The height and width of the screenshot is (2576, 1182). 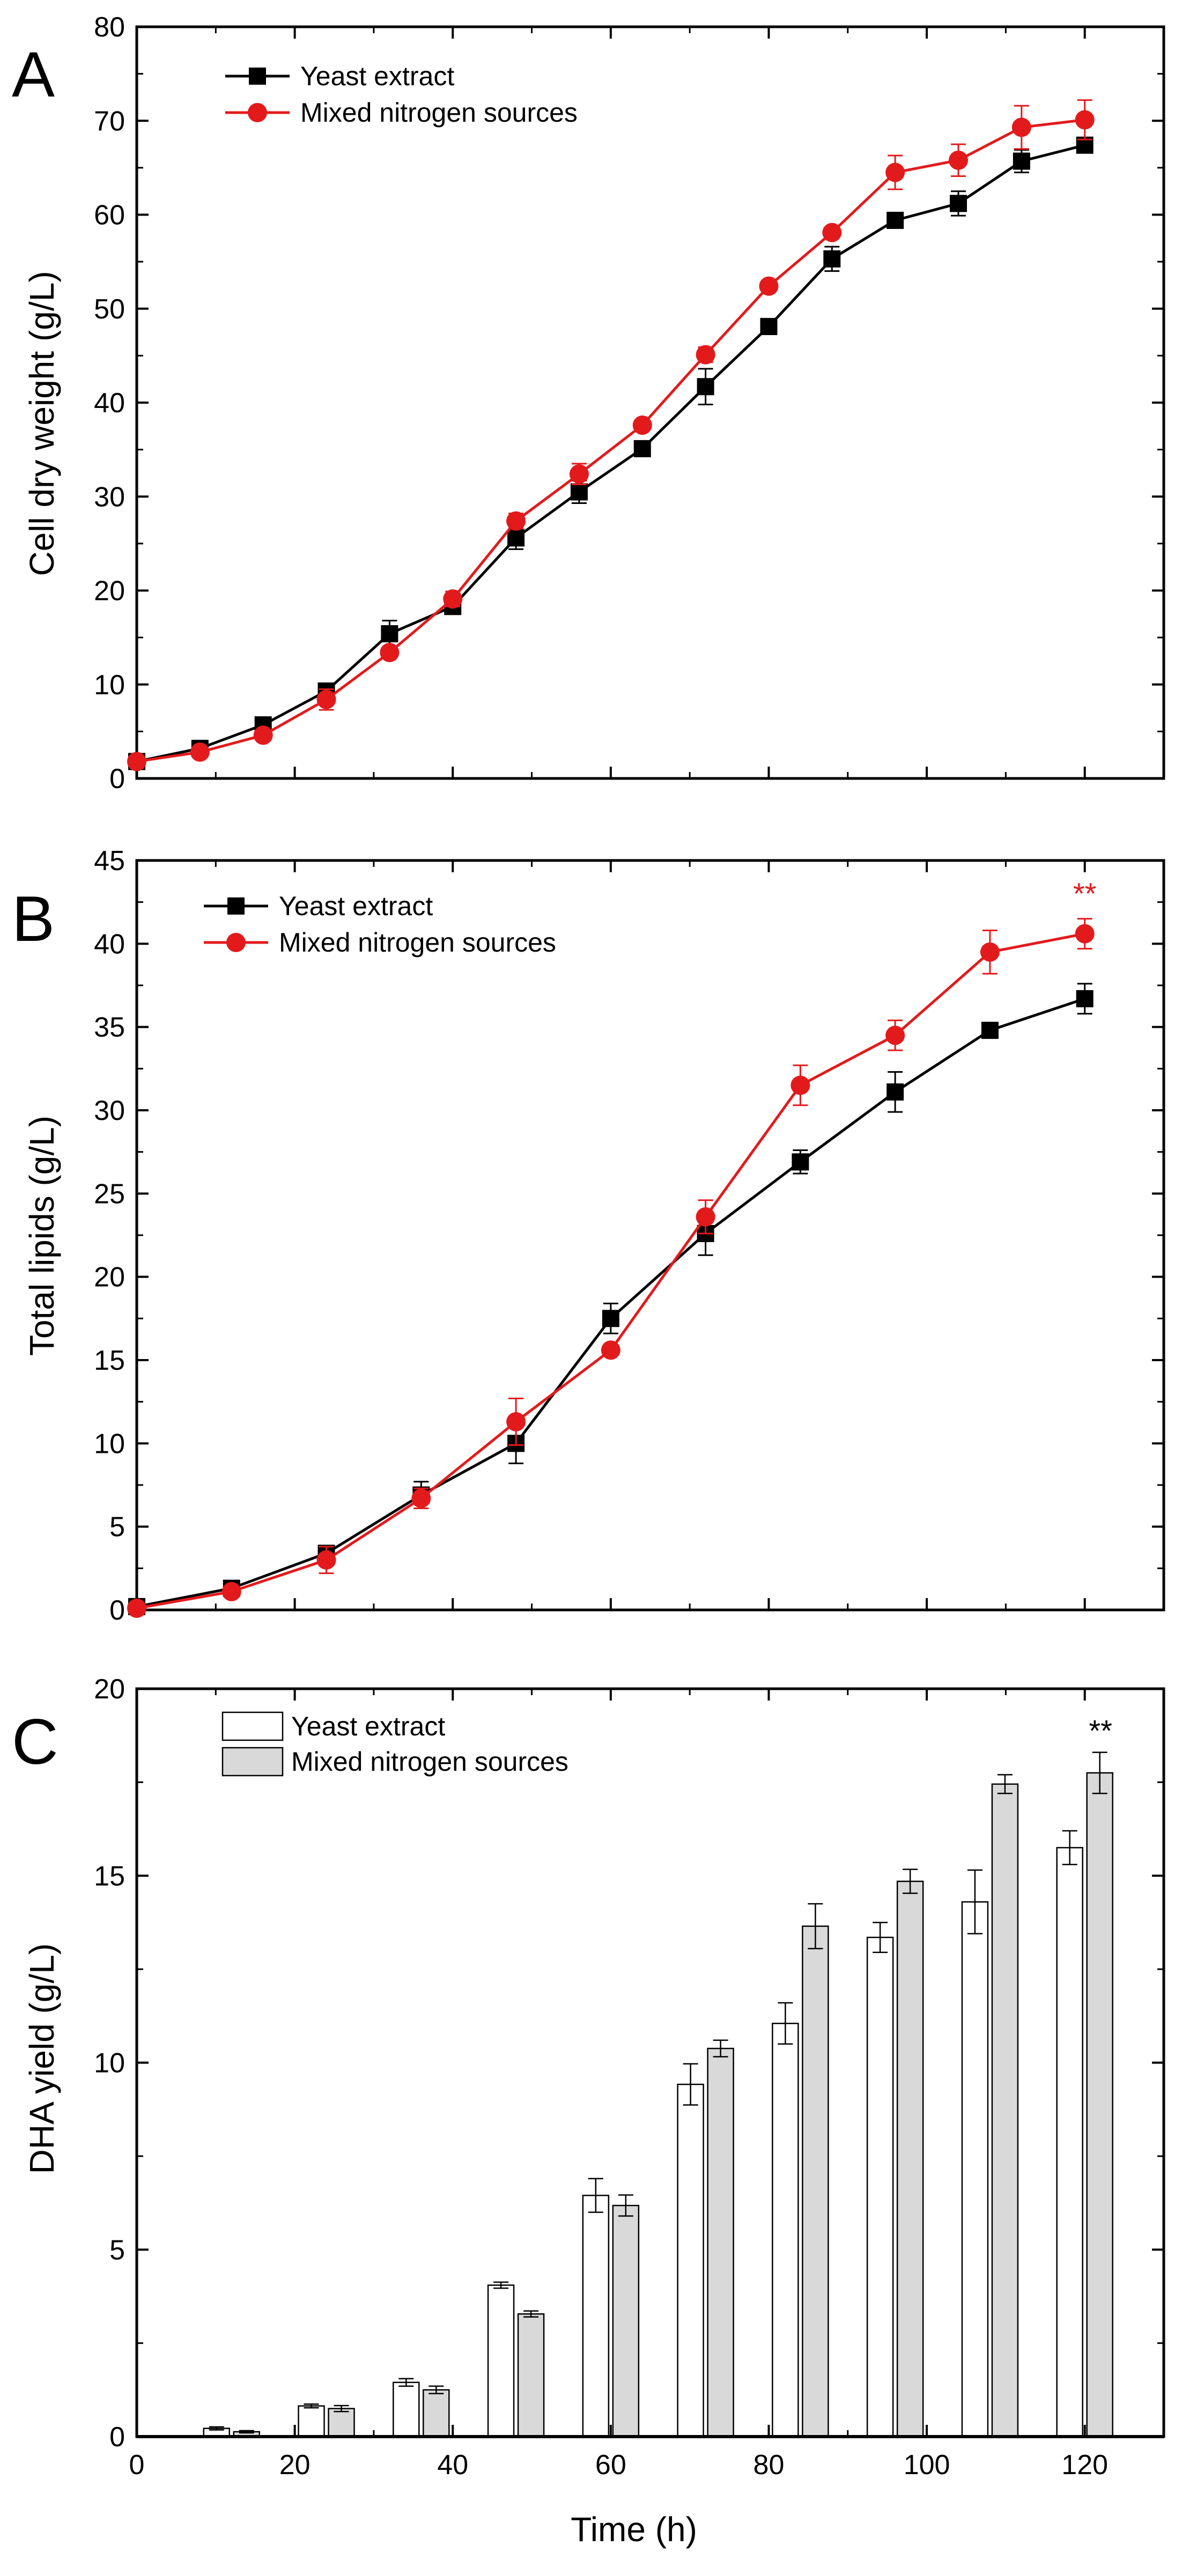 I want to click on panel-c-ytick-label: 20, so click(x=109, y=1690).